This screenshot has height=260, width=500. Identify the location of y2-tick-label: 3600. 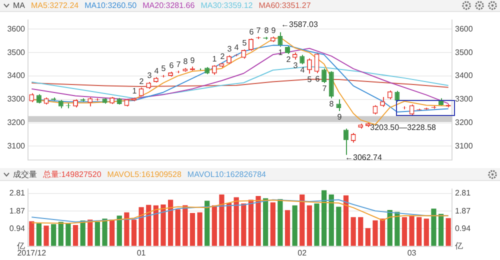
(464, 29).